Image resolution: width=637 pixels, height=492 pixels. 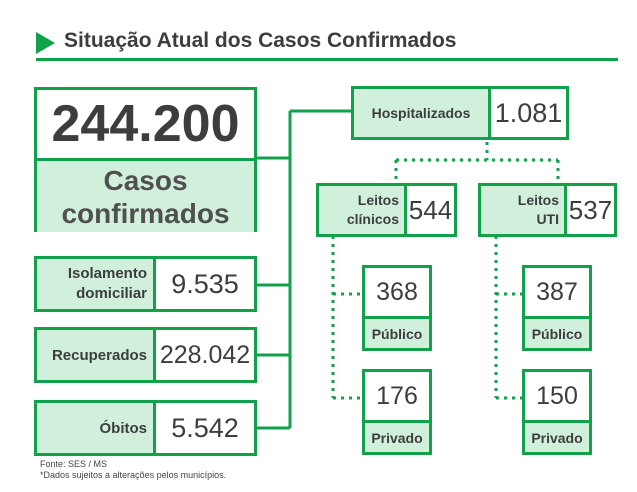 What do you see at coordinates (397, 332) in the screenshot?
I see `clinicos-publico-label: Público` at bounding box center [397, 332].